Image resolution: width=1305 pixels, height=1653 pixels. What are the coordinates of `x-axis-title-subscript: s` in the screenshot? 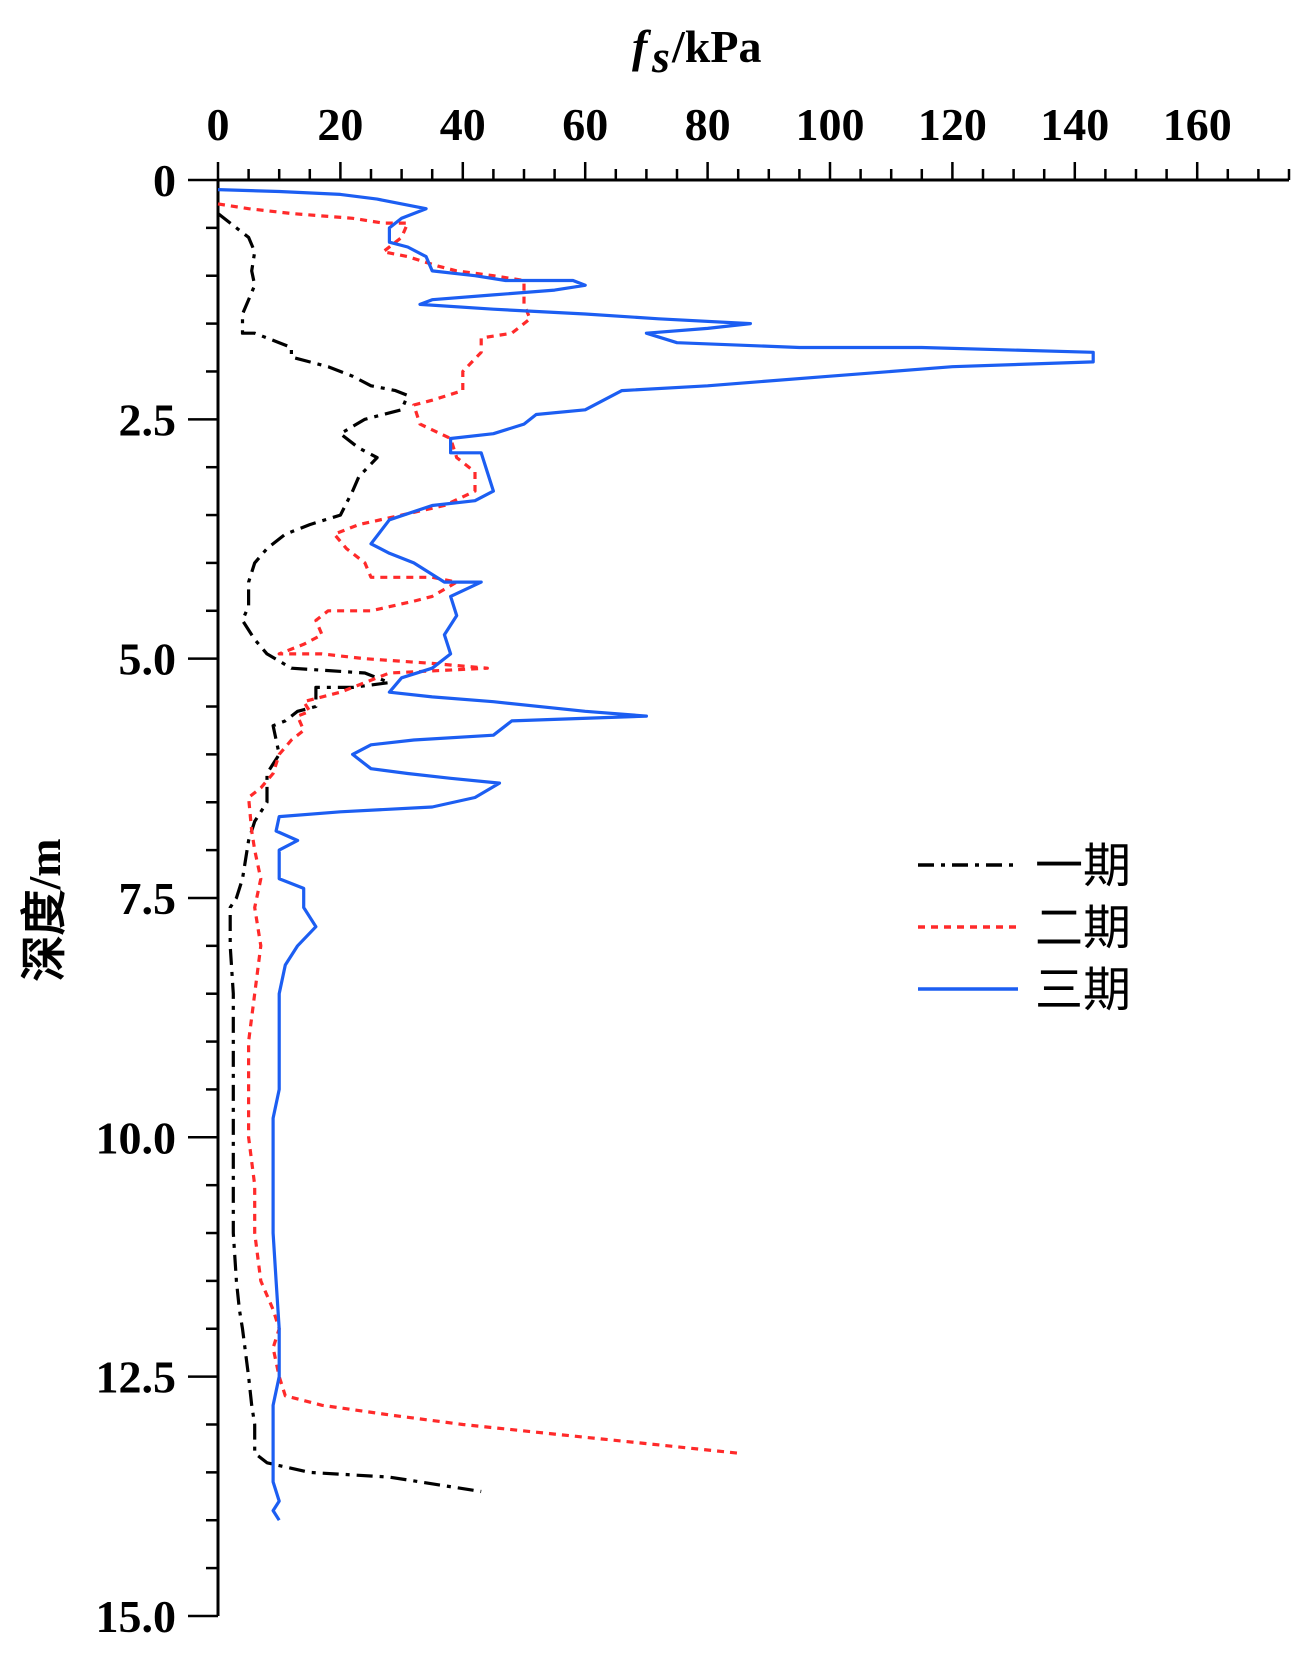 It's located at (660, 56).